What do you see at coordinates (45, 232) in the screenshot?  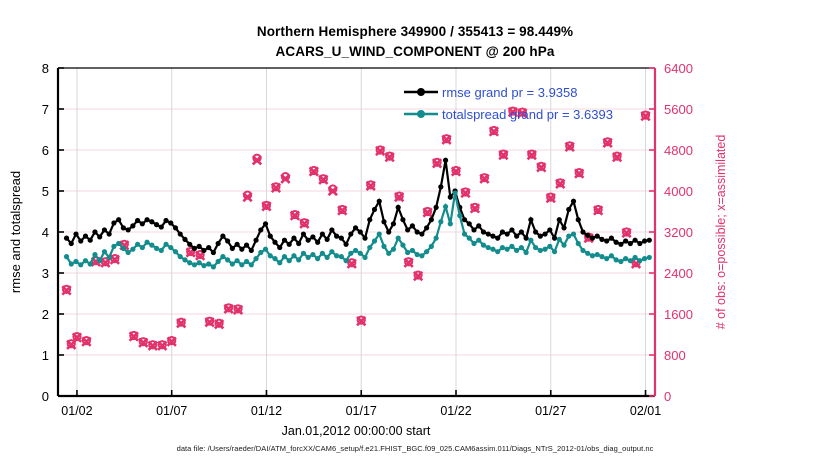 I see `y-tick-label-left: 4` at bounding box center [45, 232].